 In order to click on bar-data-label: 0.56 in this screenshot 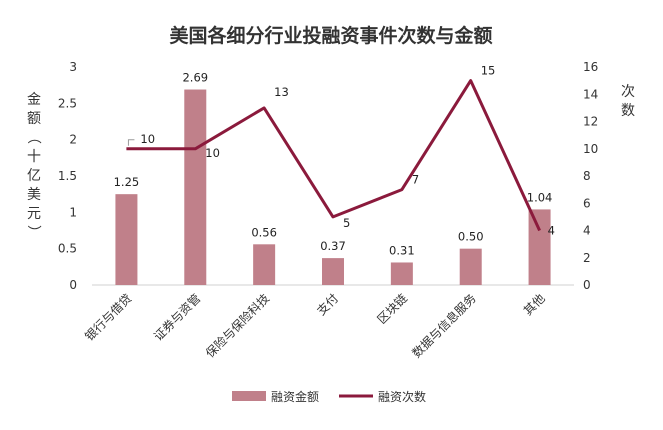, I will do `click(264, 232)`.